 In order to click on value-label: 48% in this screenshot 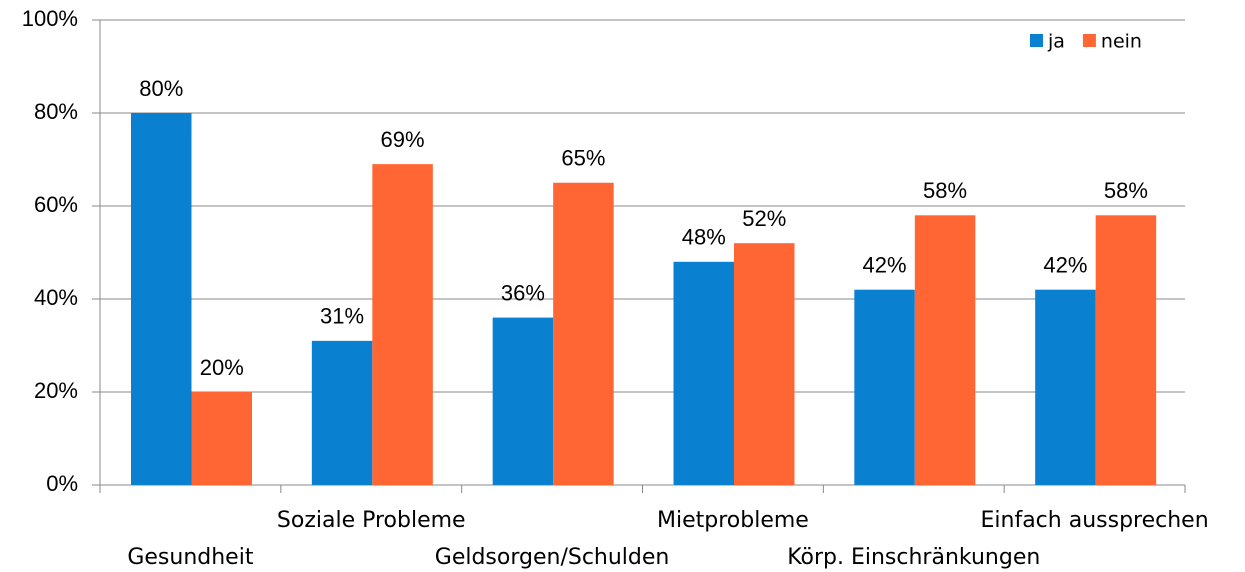, I will do `click(704, 237)`.